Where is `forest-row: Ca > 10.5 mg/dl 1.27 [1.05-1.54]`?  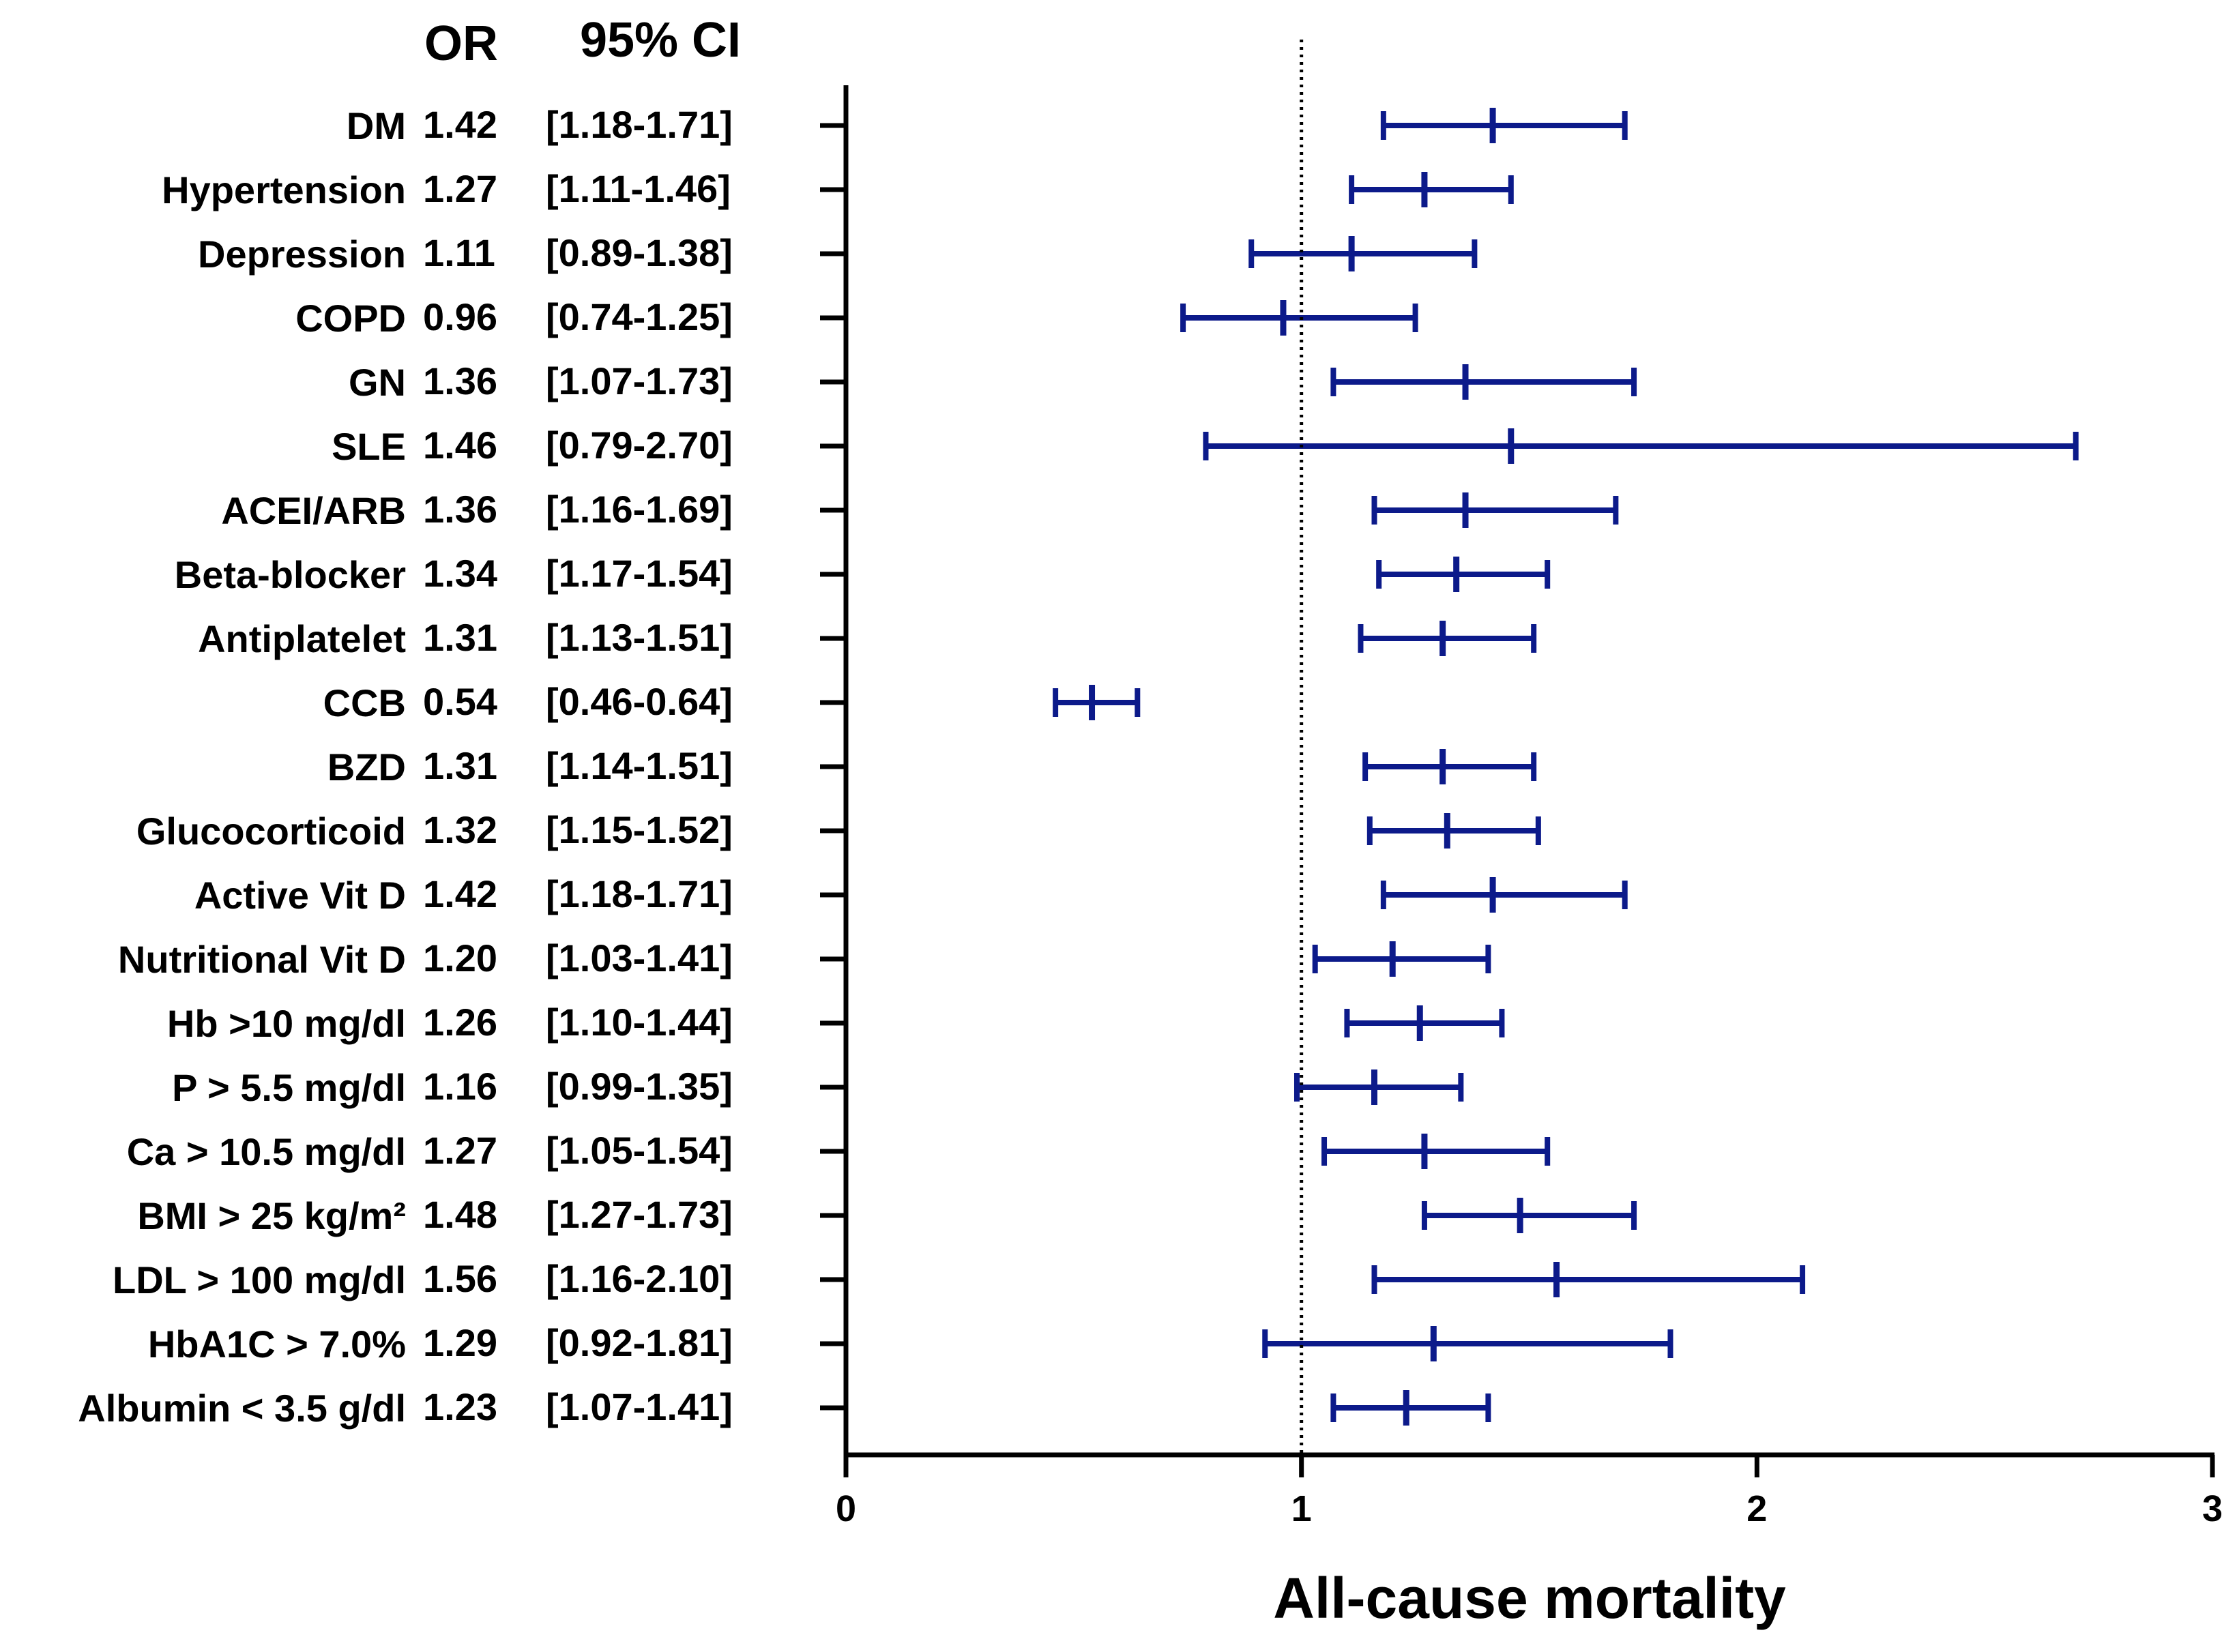
forest-row: Ca > 10.5 mg/dl 1.27 [1.05-1.54] is located at coordinates (839, 1151).